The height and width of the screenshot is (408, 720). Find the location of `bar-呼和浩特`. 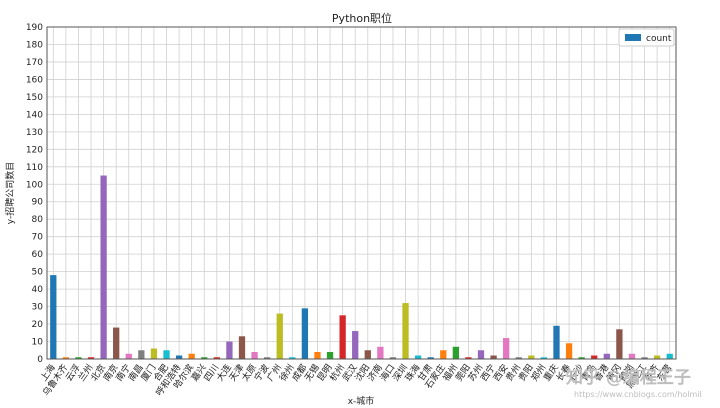

bar-呼和浩特 is located at coordinates (179, 357).